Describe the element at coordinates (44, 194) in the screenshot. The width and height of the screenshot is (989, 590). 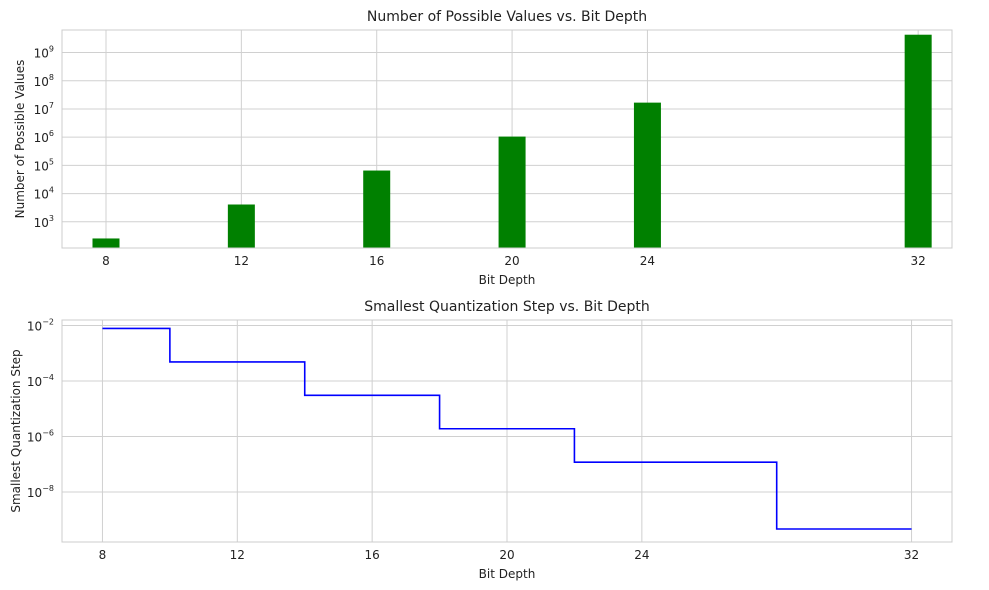
I see `y-tick-label: 10⁴` at that location.